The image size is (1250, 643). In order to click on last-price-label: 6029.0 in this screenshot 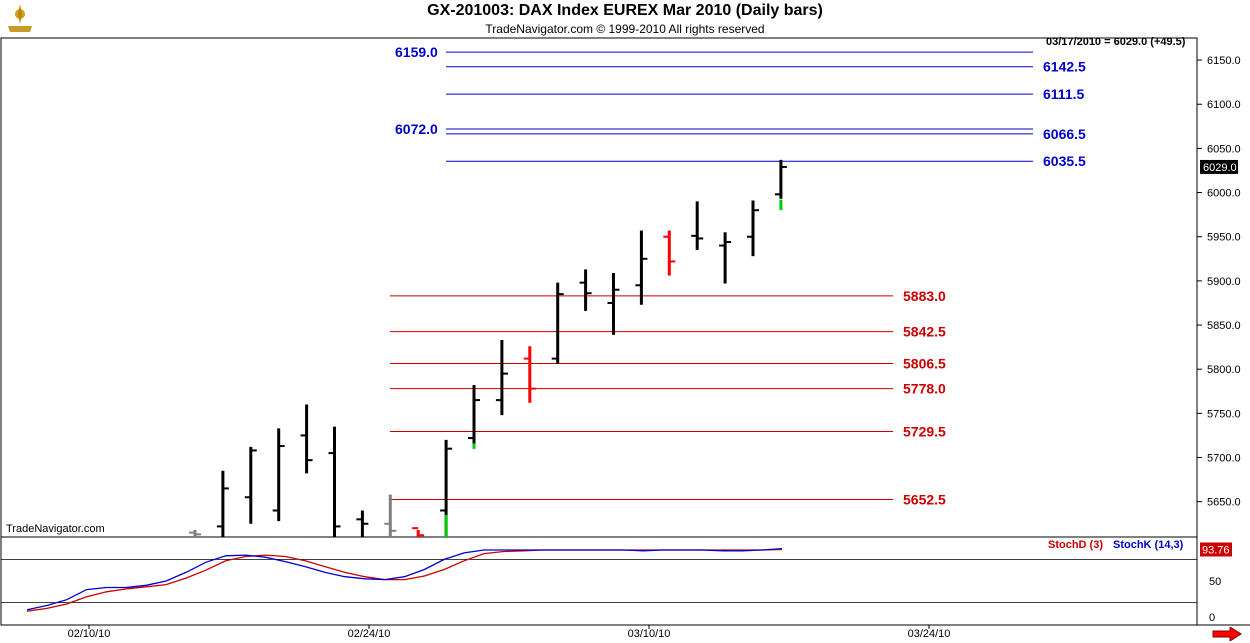, I will do `click(1220, 168)`.